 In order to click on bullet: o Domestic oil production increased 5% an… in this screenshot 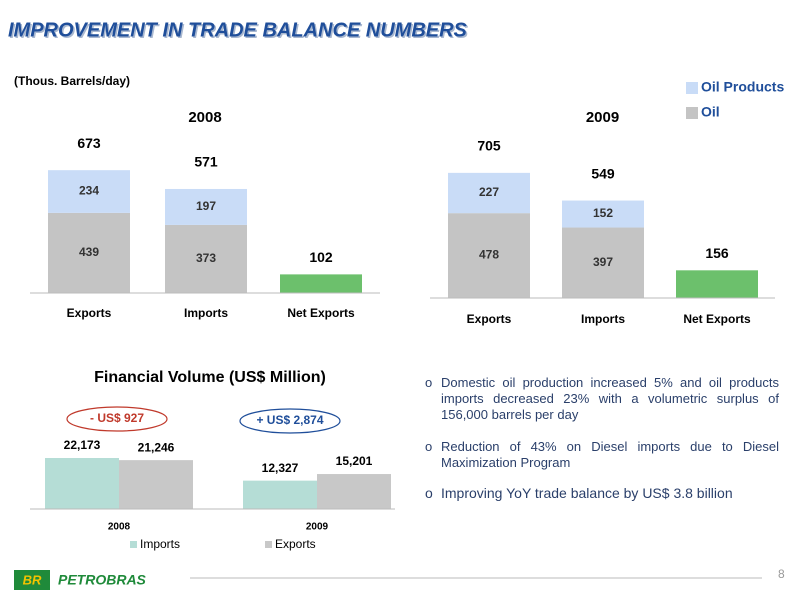, I will do `click(602, 398)`.